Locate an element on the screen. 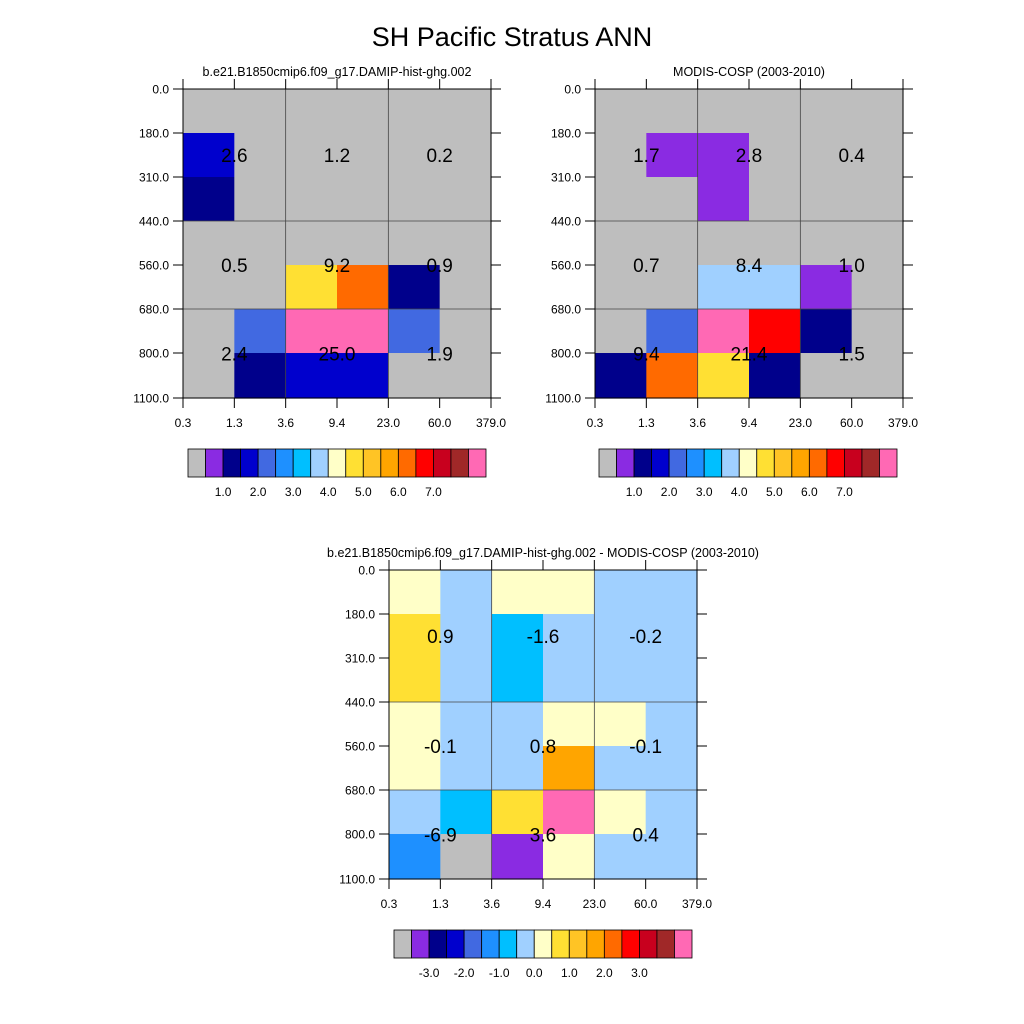 This screenshot has width=1024, height=1024. cell-value-label: -0.2 is located at coordinates (645, 637).